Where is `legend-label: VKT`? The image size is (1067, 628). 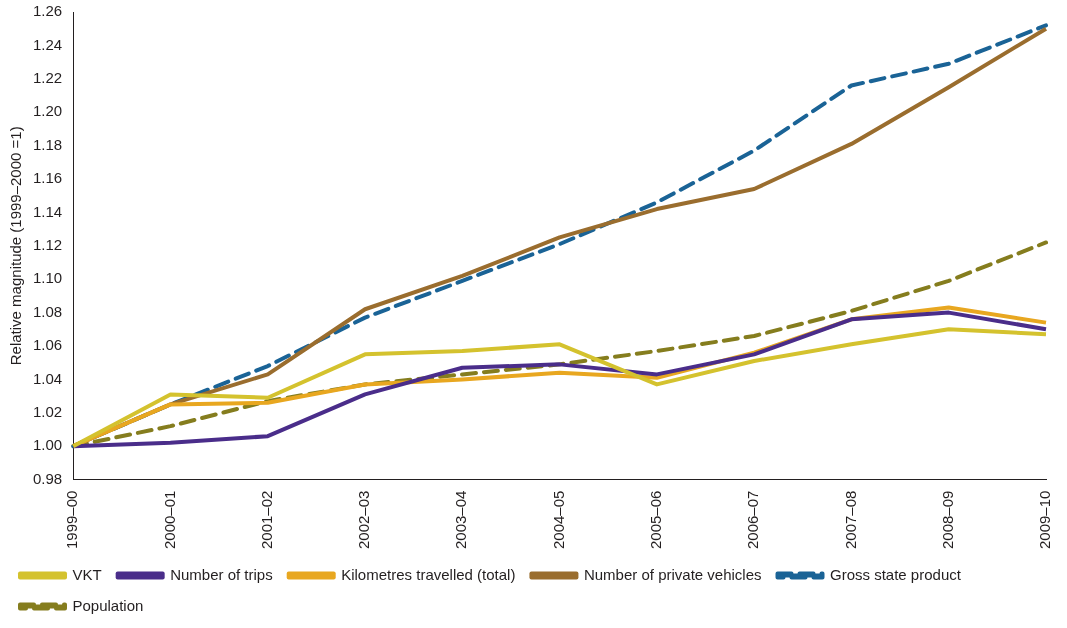
legend-label: VKT is located at coordinates (87, 574).